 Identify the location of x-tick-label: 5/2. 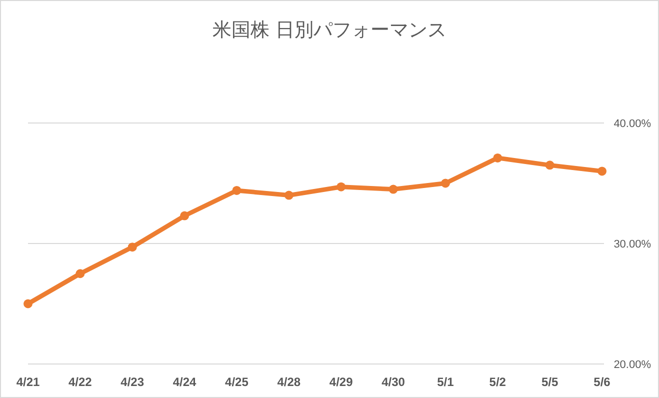
(497, 382).